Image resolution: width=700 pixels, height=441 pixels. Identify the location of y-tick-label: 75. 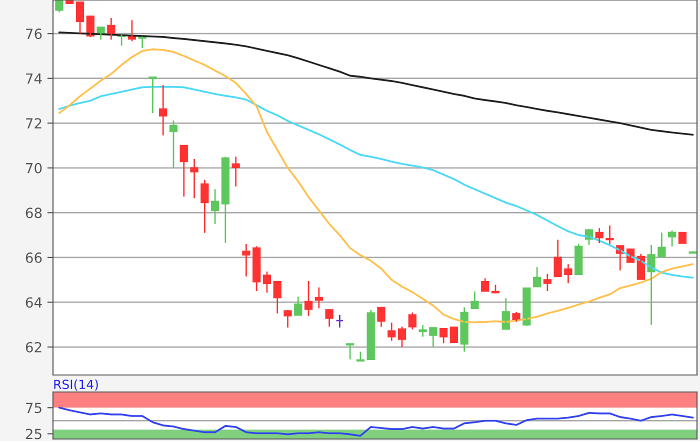
(34, 408).